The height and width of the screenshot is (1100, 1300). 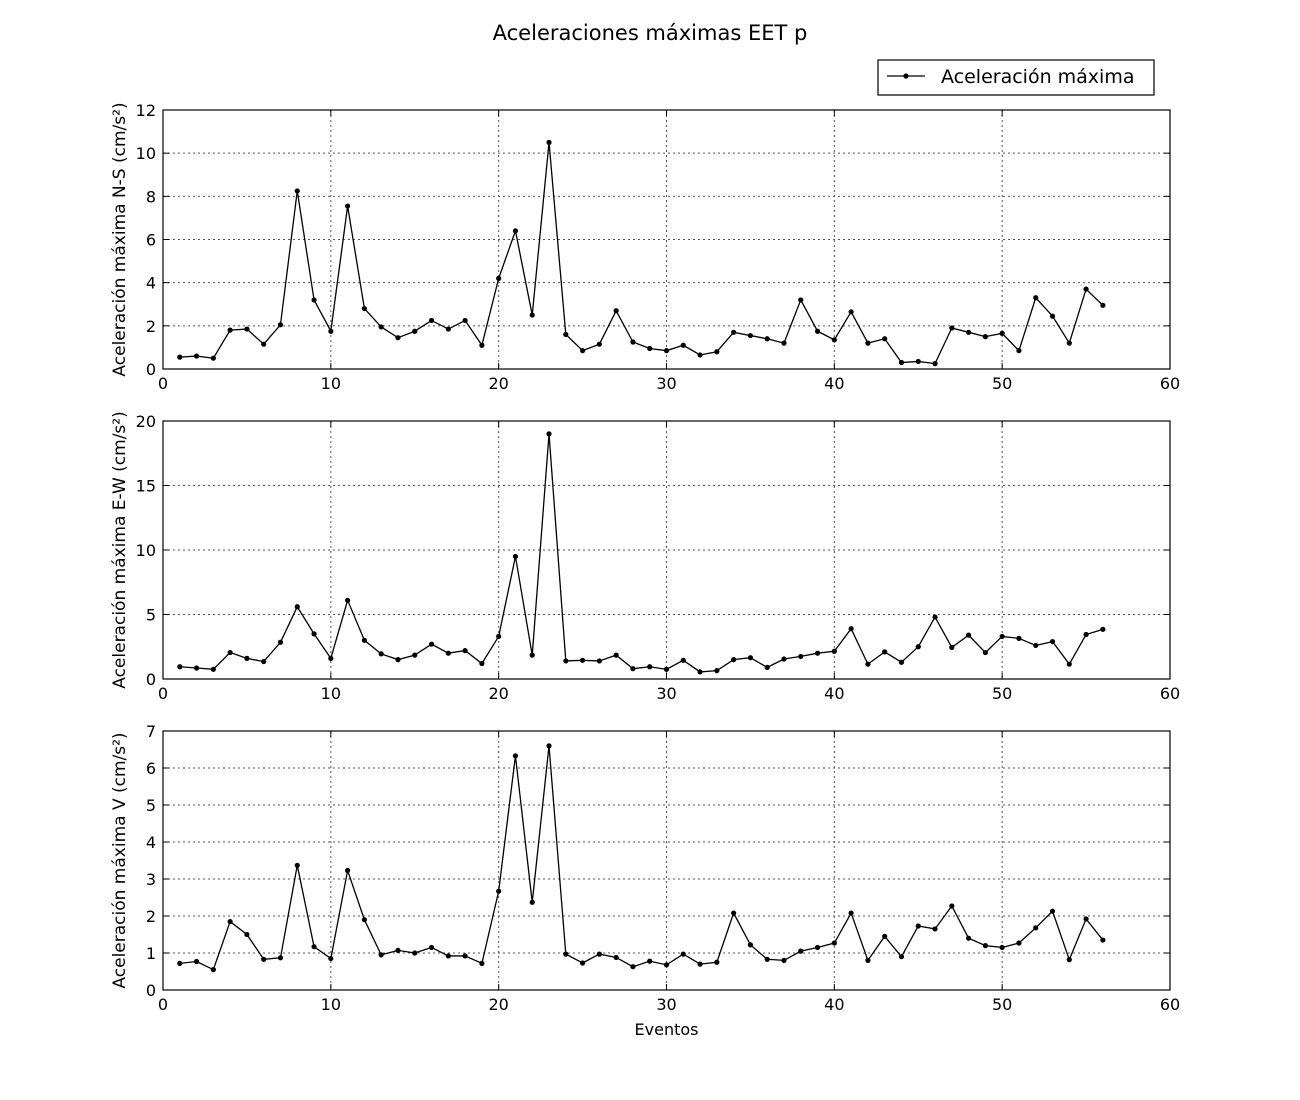 What do you see at coordinates (1170, 383) in the screenshot?
I see `x-tick-label: 60` at bounding box center [1170, 383].